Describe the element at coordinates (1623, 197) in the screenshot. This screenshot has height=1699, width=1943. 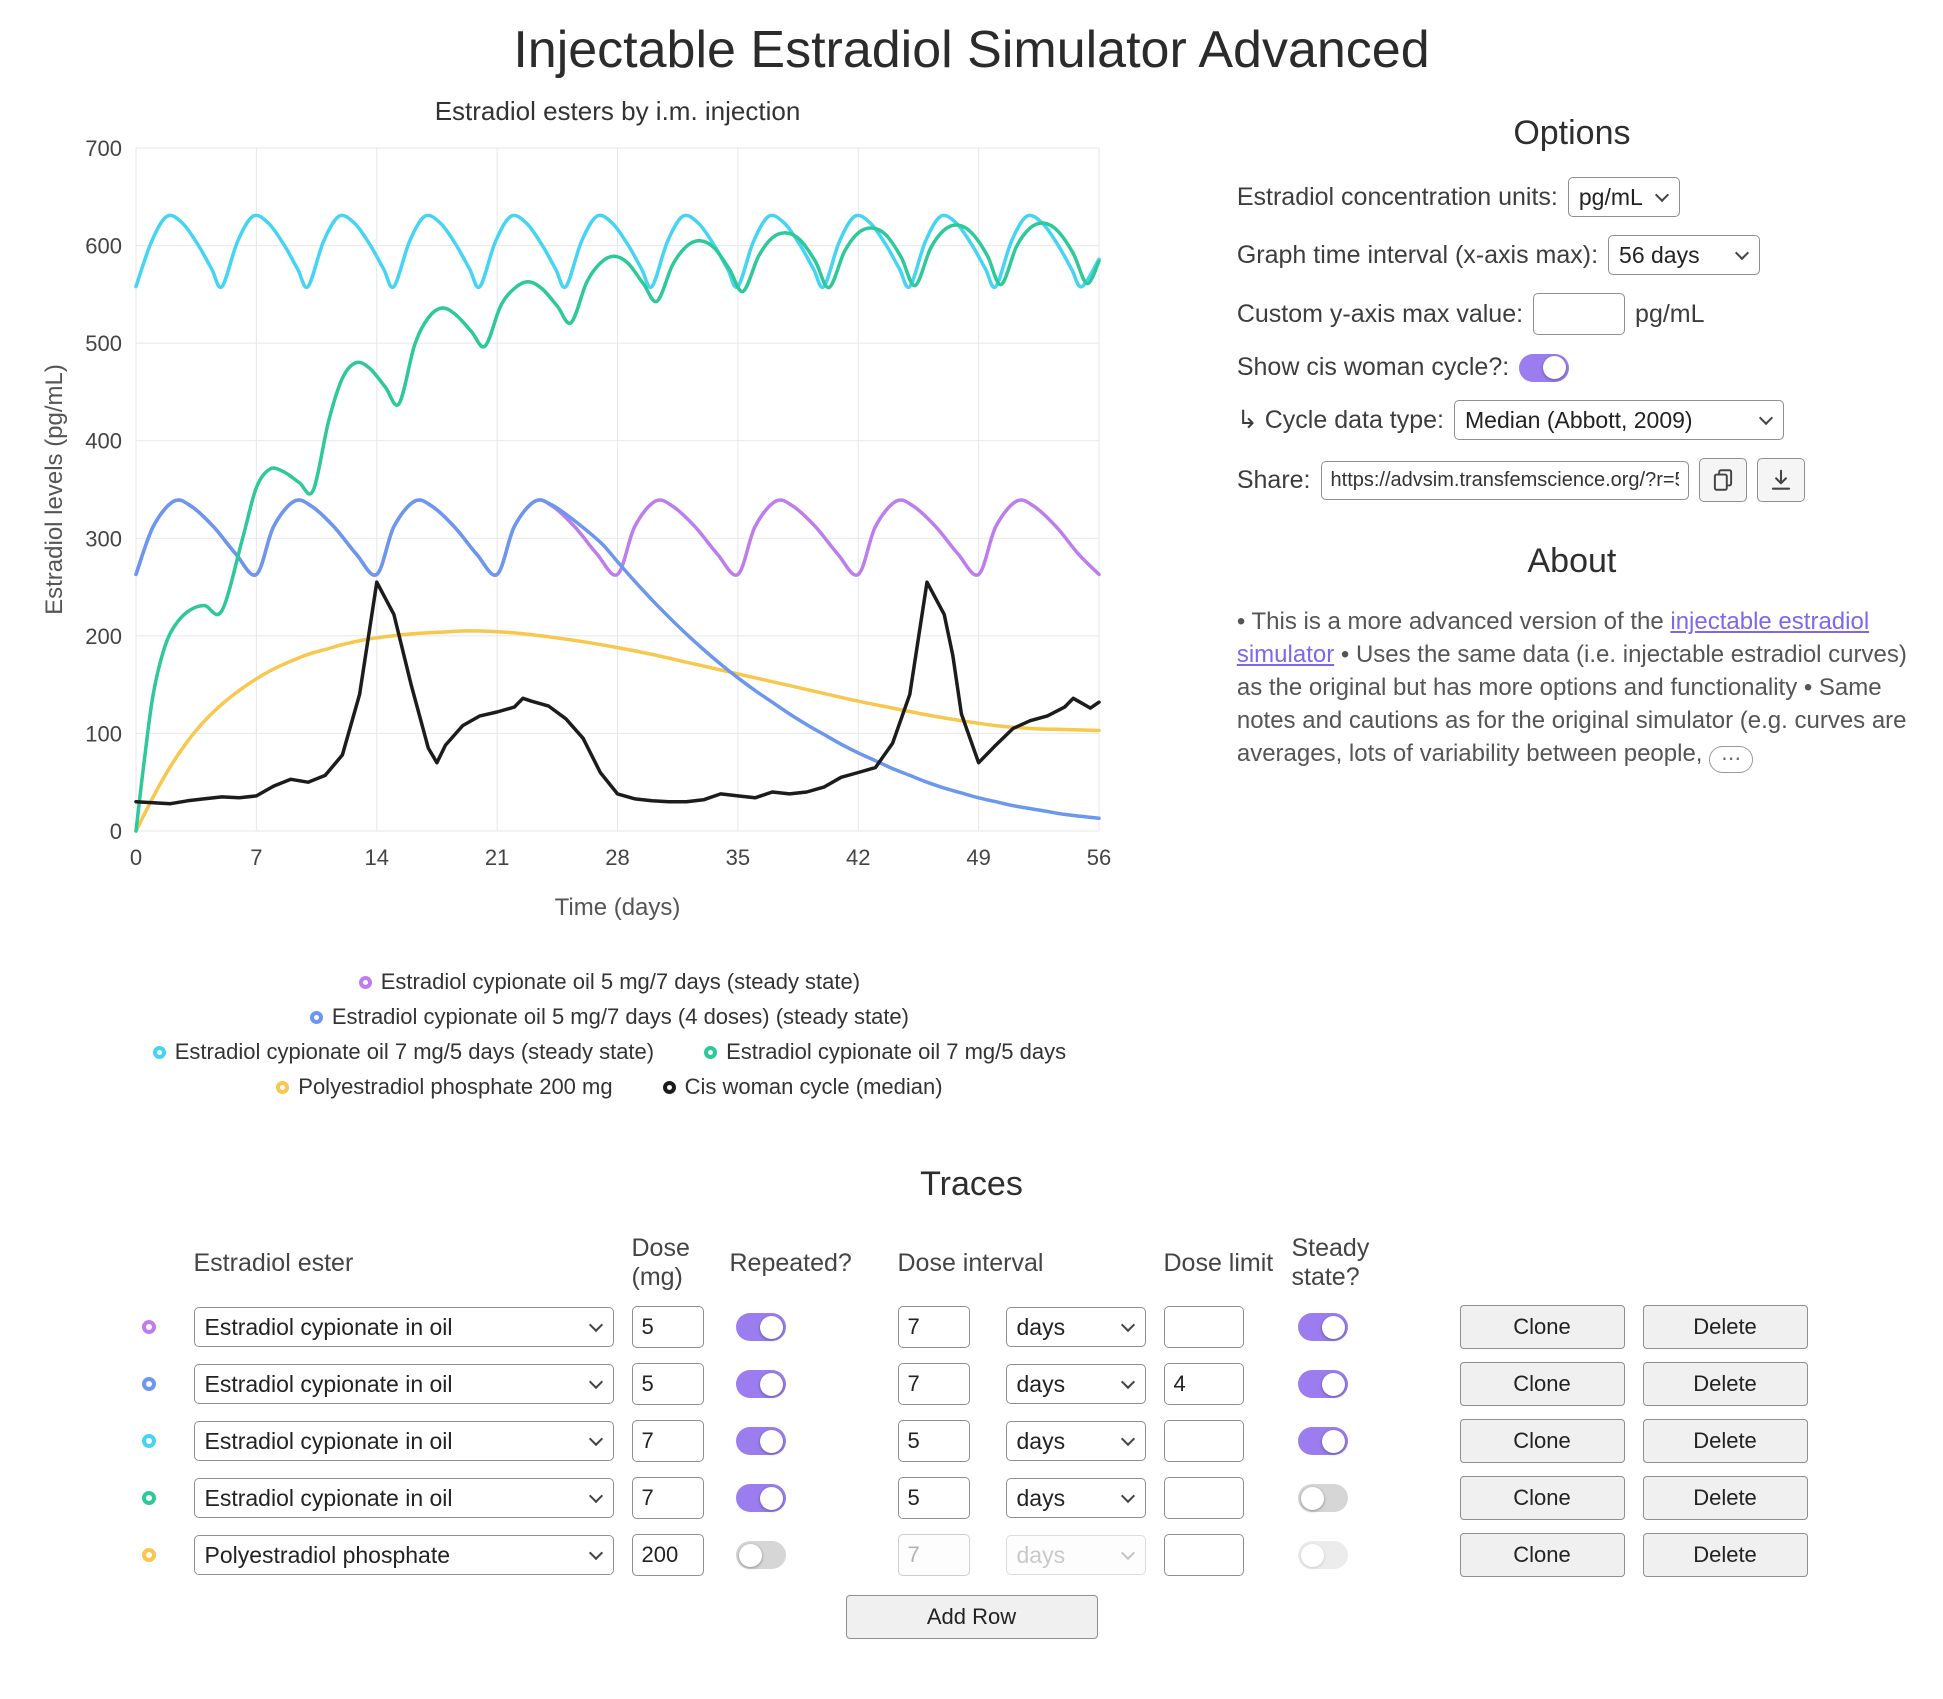
I see `units-select: pg/mL` at that location.